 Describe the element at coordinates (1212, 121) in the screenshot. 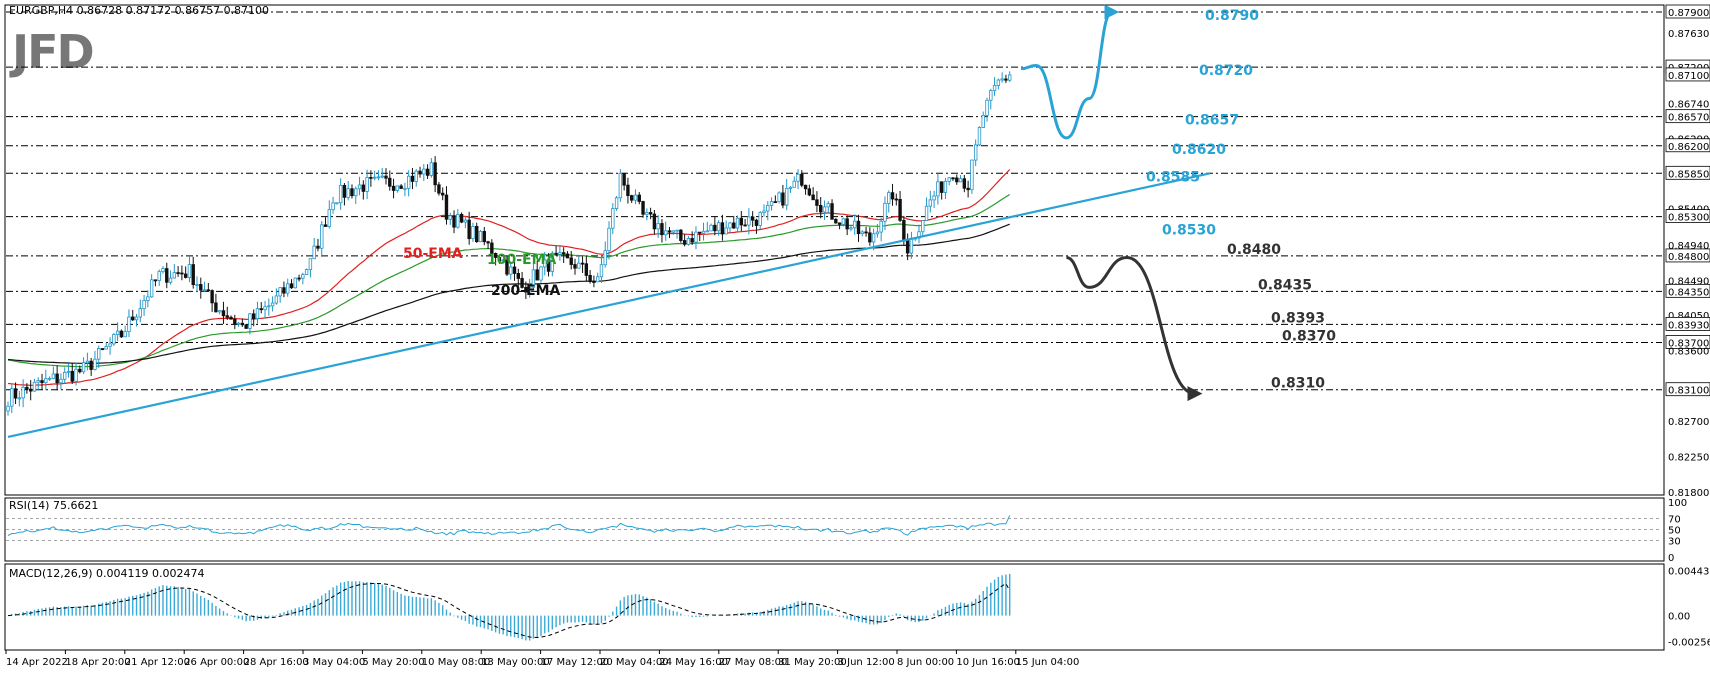

I see `level-label-0-8657: 0.8657` at that location.